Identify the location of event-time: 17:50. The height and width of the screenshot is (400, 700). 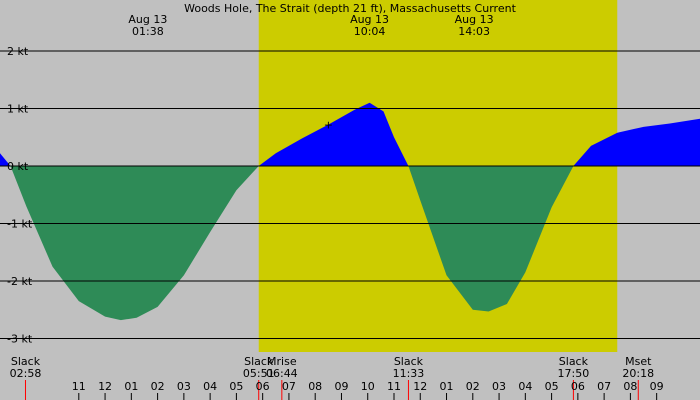
(574, 373).